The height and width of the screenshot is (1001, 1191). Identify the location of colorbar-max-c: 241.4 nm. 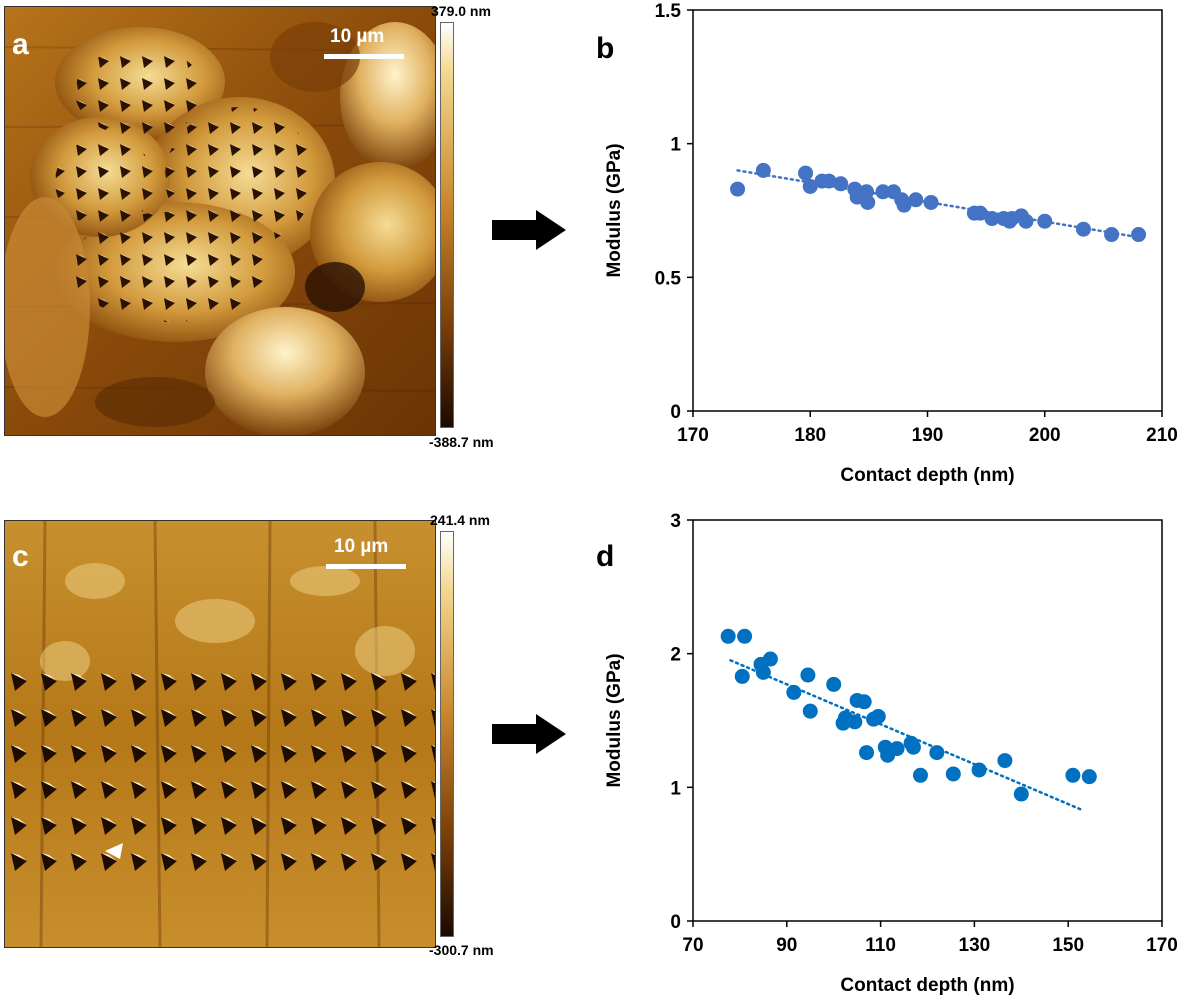
(460, 520).